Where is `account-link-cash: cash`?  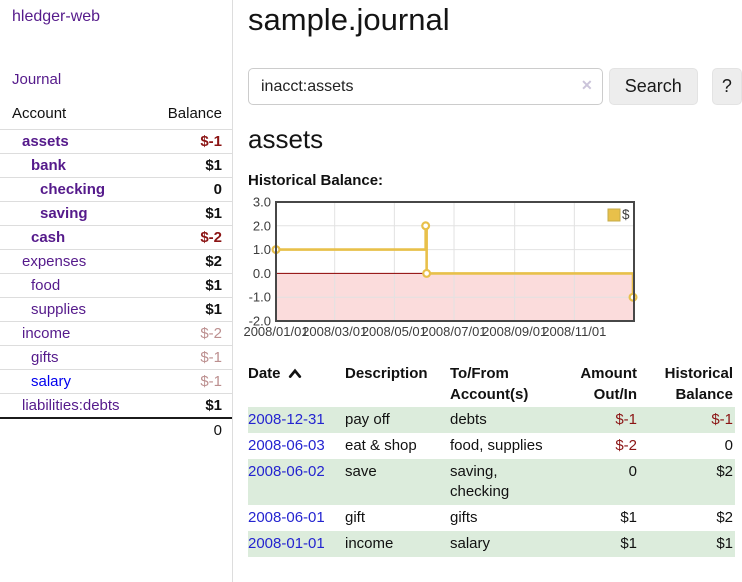 account-link-cash: cash is located at coordinates (48, 237).